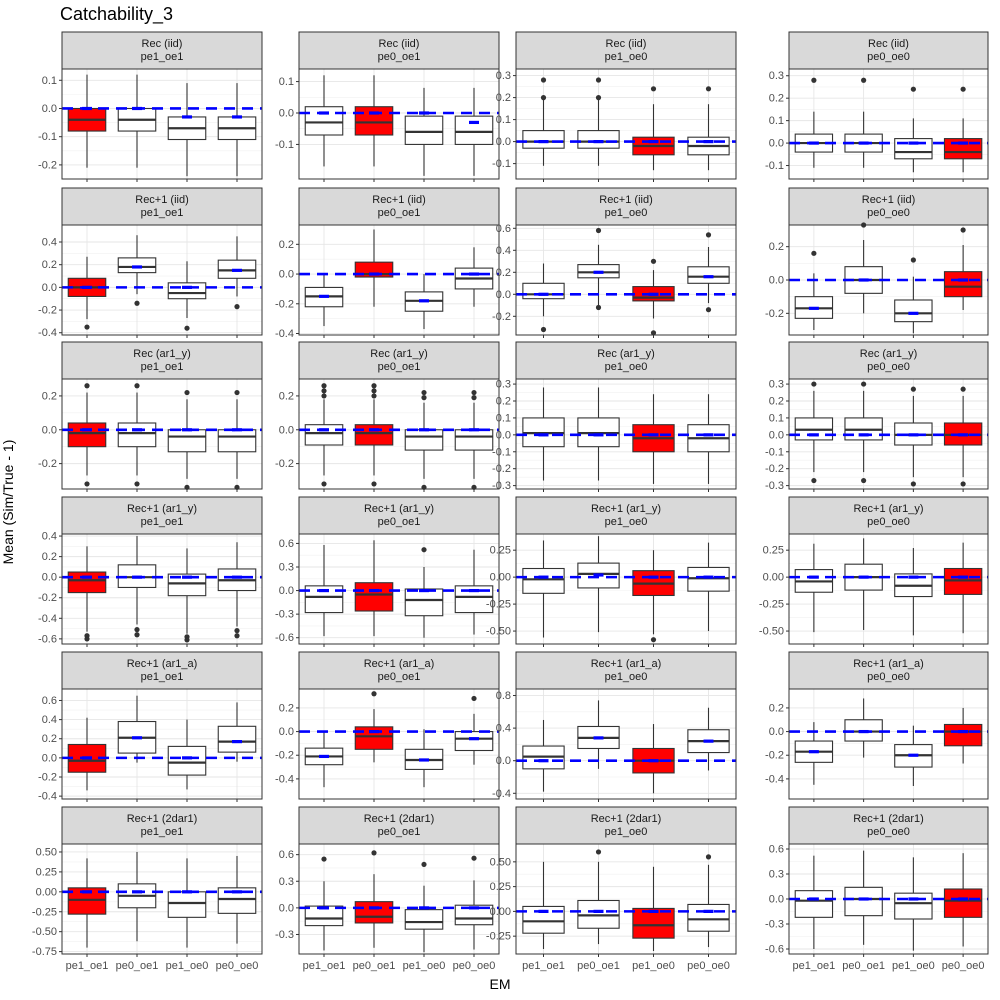 The height and width of the screenshot is (1000, 1000). Describe the element at coordinates (626, 832) in the screenshot. I see `facet-strip-label: pe1_oe0` at that location.